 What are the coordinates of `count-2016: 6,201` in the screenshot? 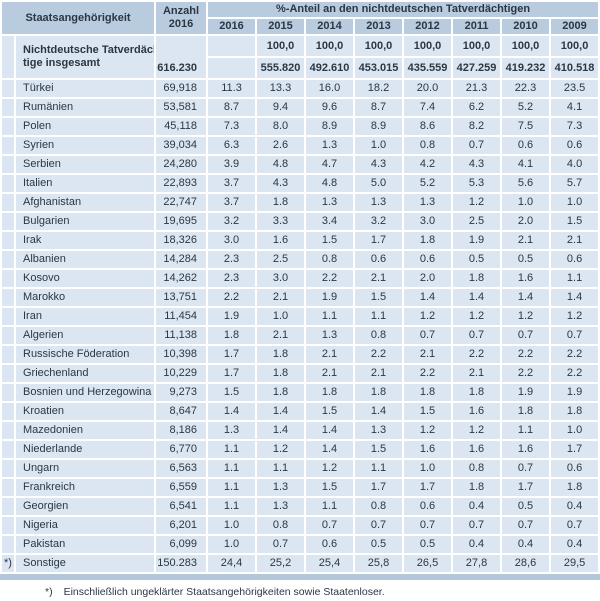 It's located at (181, 525).